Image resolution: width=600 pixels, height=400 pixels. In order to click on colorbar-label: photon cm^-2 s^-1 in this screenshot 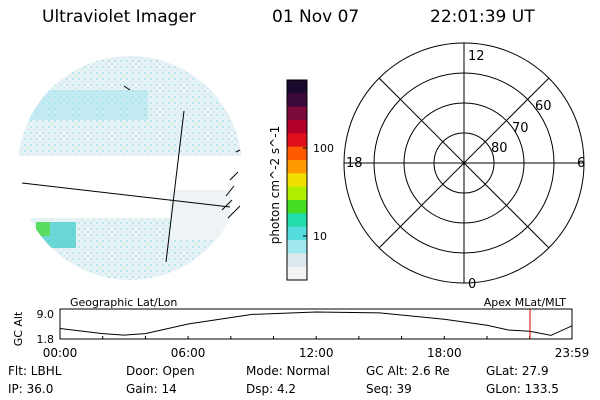, I will do `click(275, 185)`.